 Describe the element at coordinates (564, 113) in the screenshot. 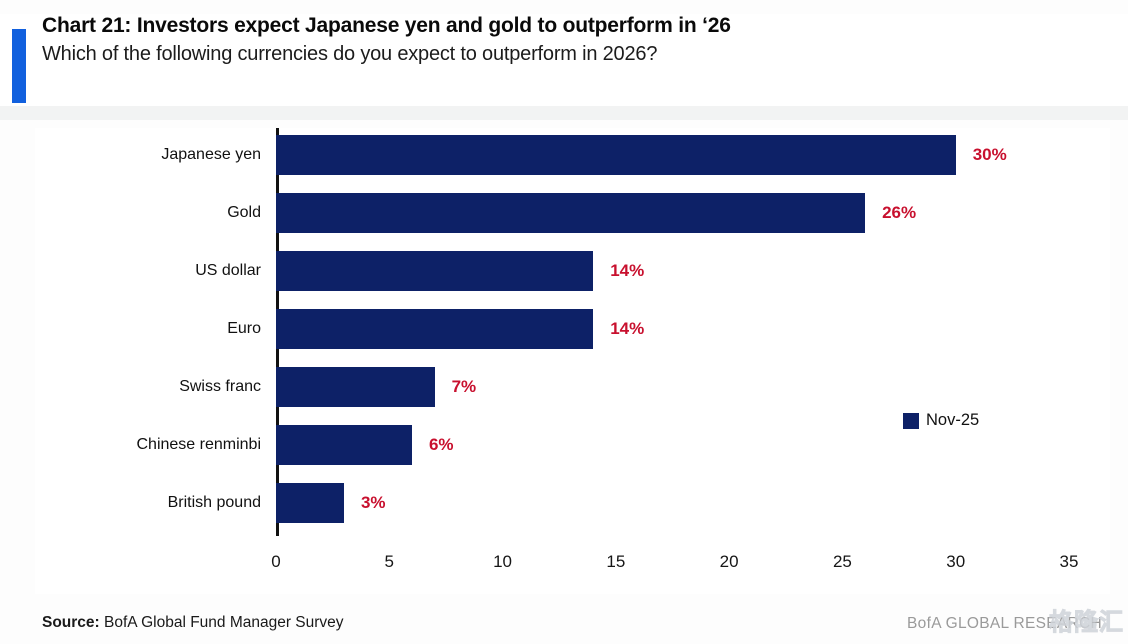

I see `header-divider-band` at that location.